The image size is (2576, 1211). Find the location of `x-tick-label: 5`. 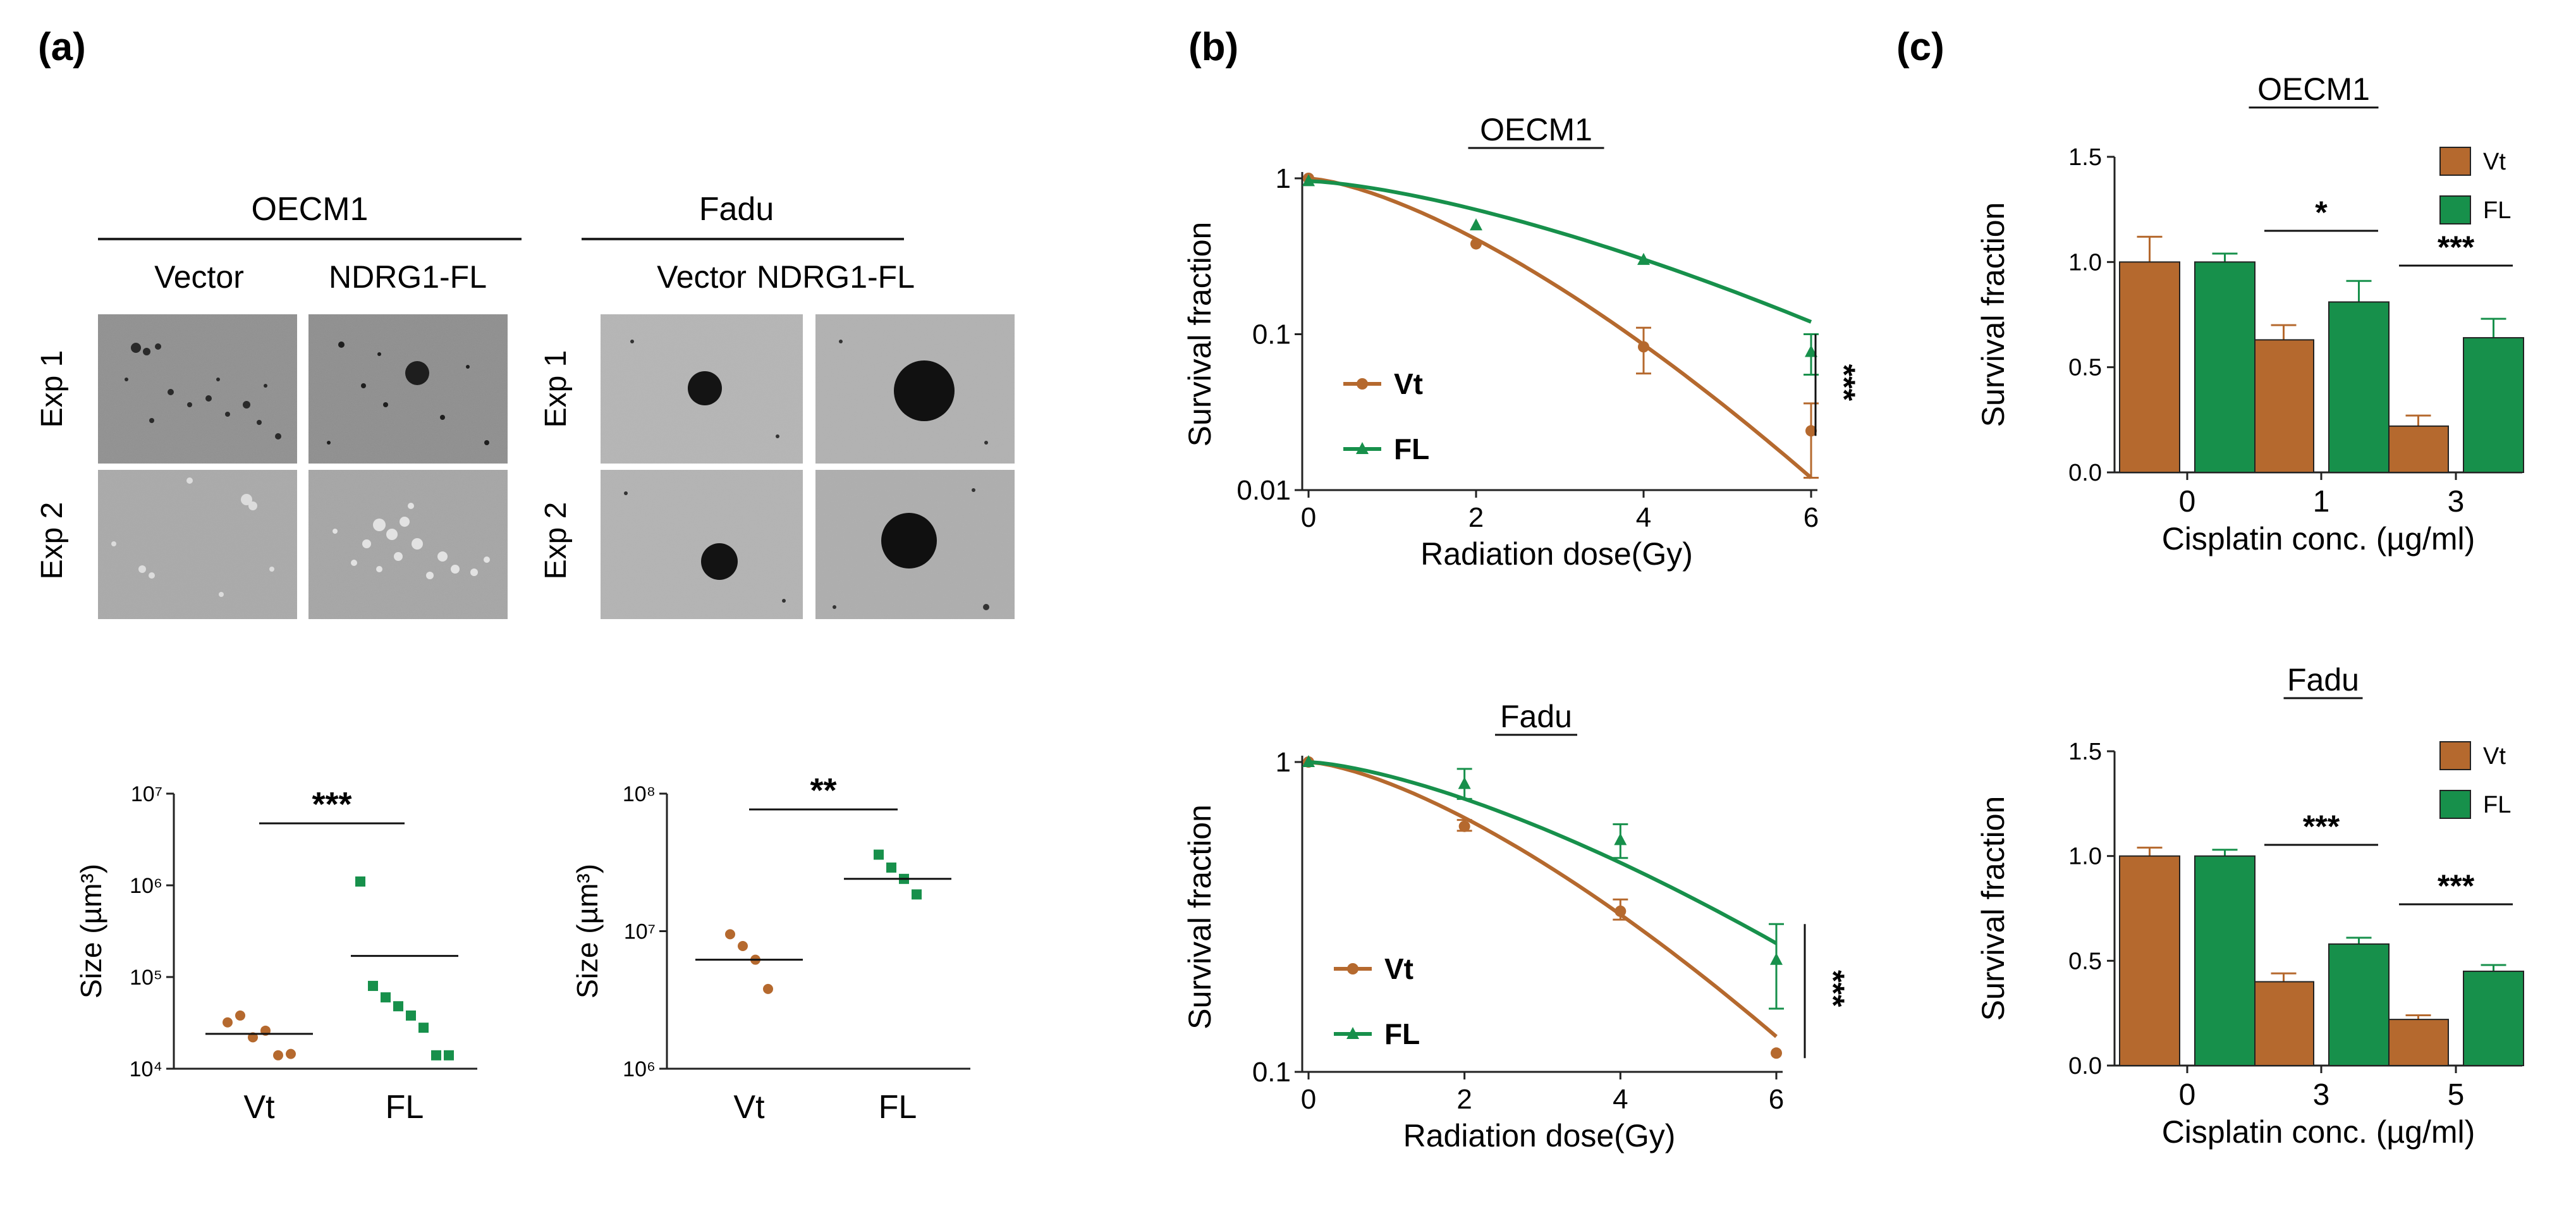

x-tick-label: 5 is located at coordinates (2456, 1095).